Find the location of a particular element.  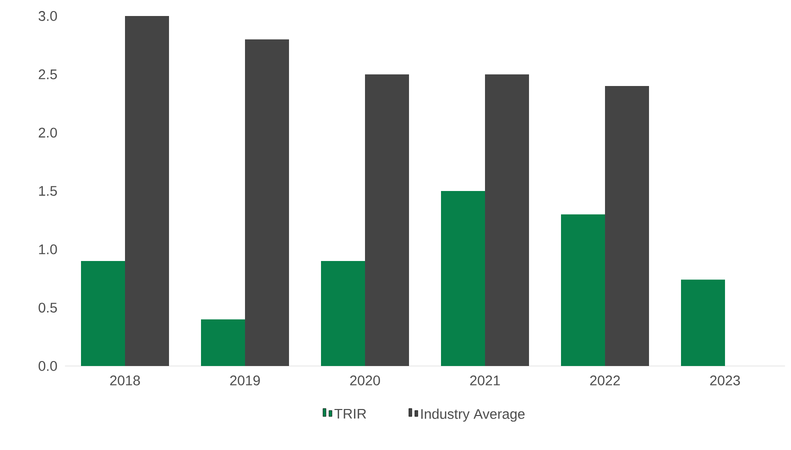

x-tick-label: 2021 is located at coordinates (485, 381).